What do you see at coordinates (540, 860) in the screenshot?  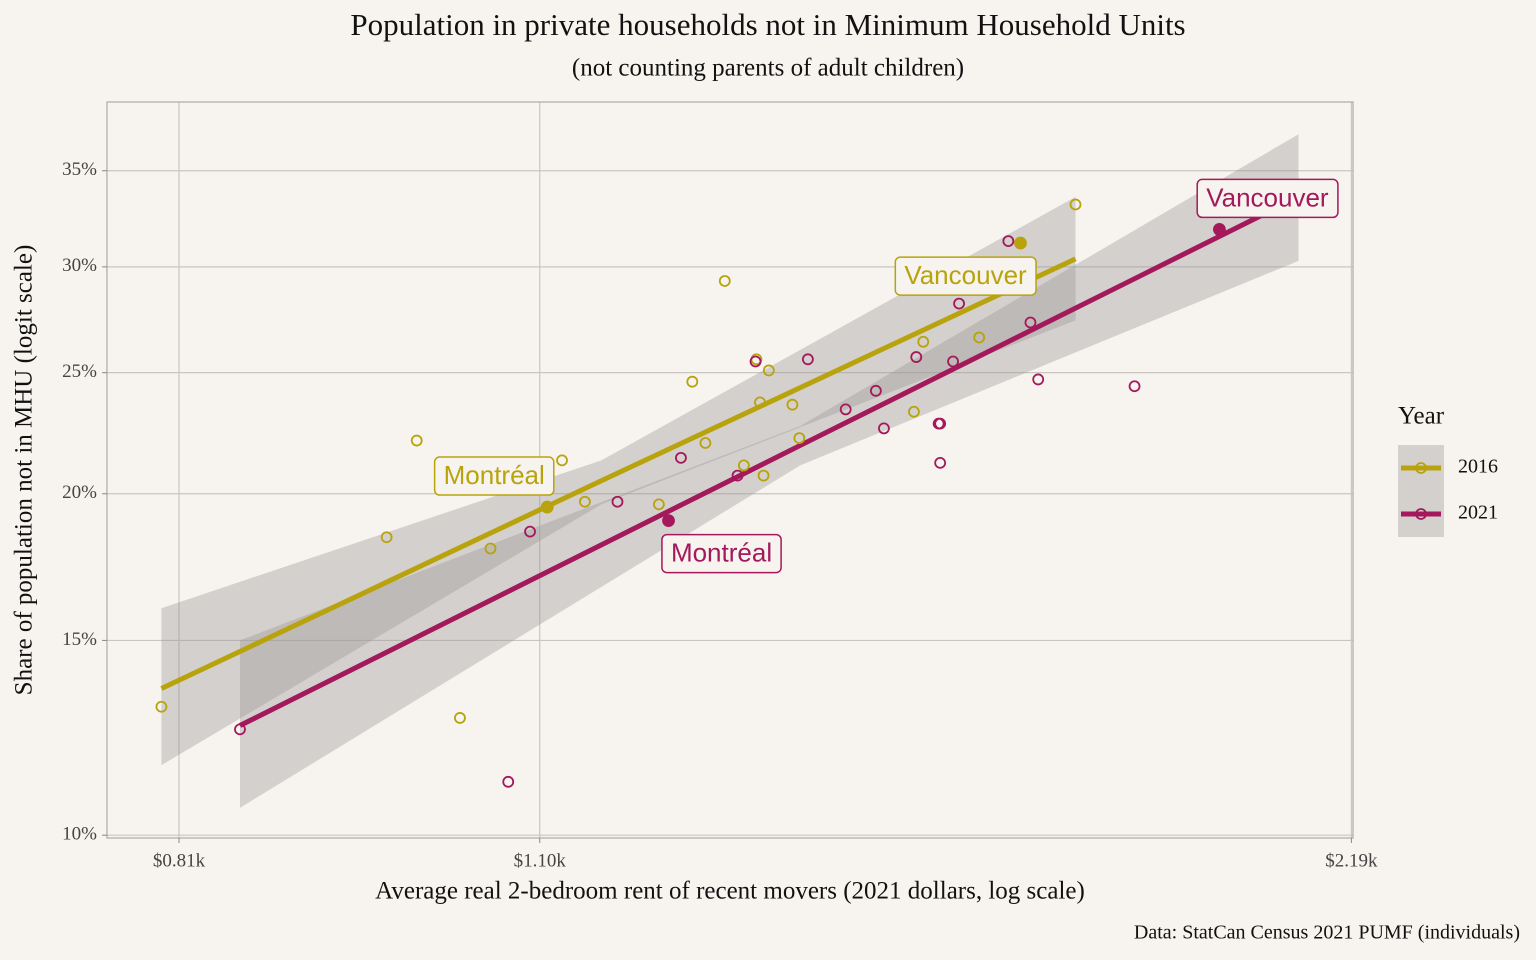 I see `x-tick-label: $1.10k` at bounding box center [540, 860].